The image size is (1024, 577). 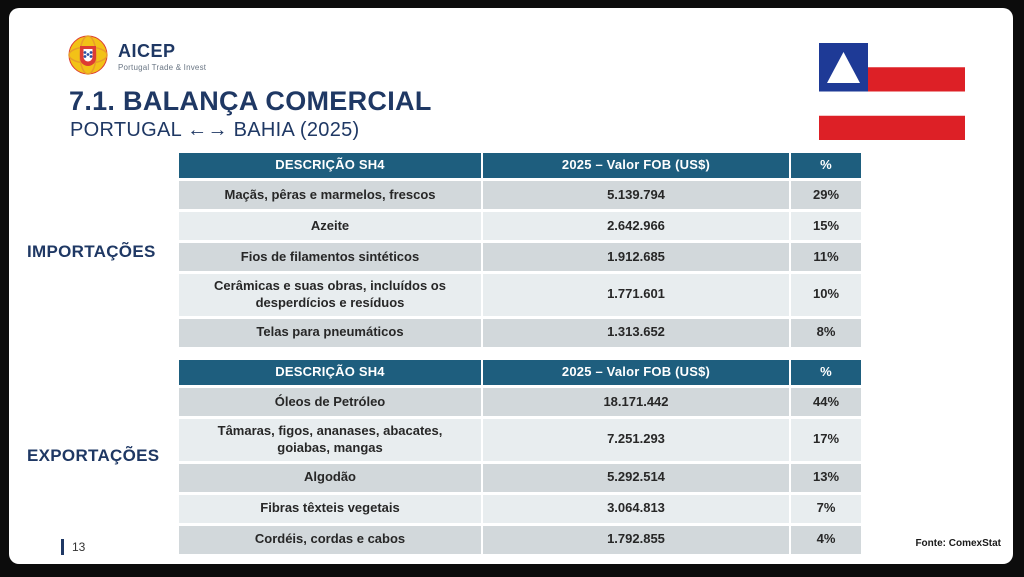 I want to click on table-row: Azeite 2.642.966 15%, so click(x=520, y=227).